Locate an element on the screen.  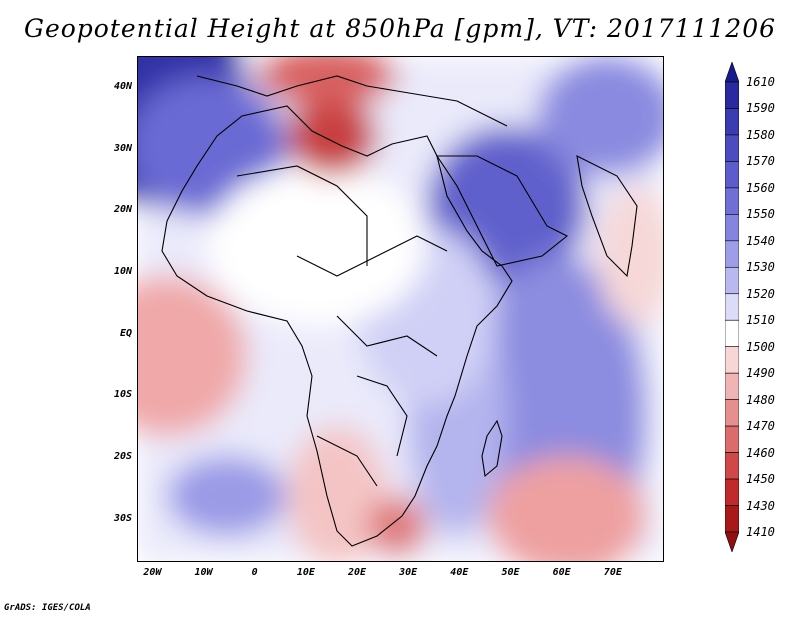
latitude-label: 40N is located at coordinates (122, 86).